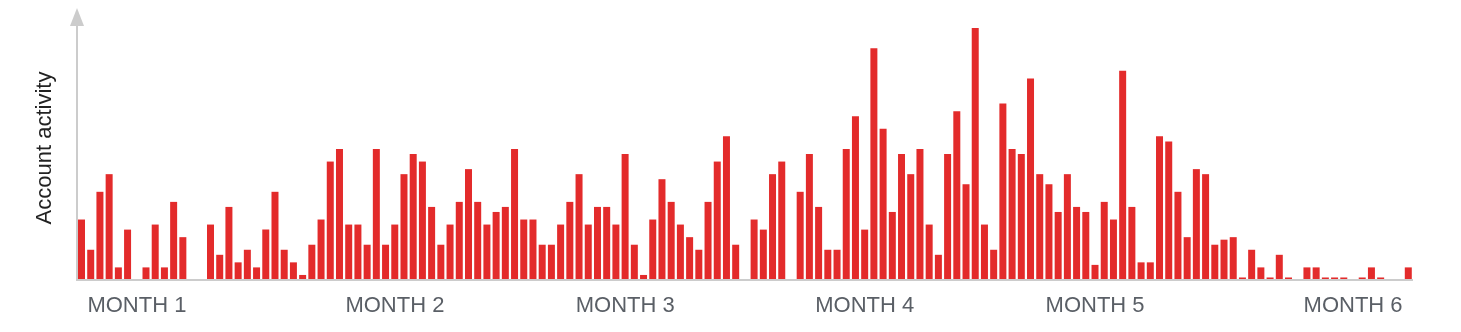 The image size is (1461, 332). I want to click on x-tick-label: MONTH 3, so click(625, 304).